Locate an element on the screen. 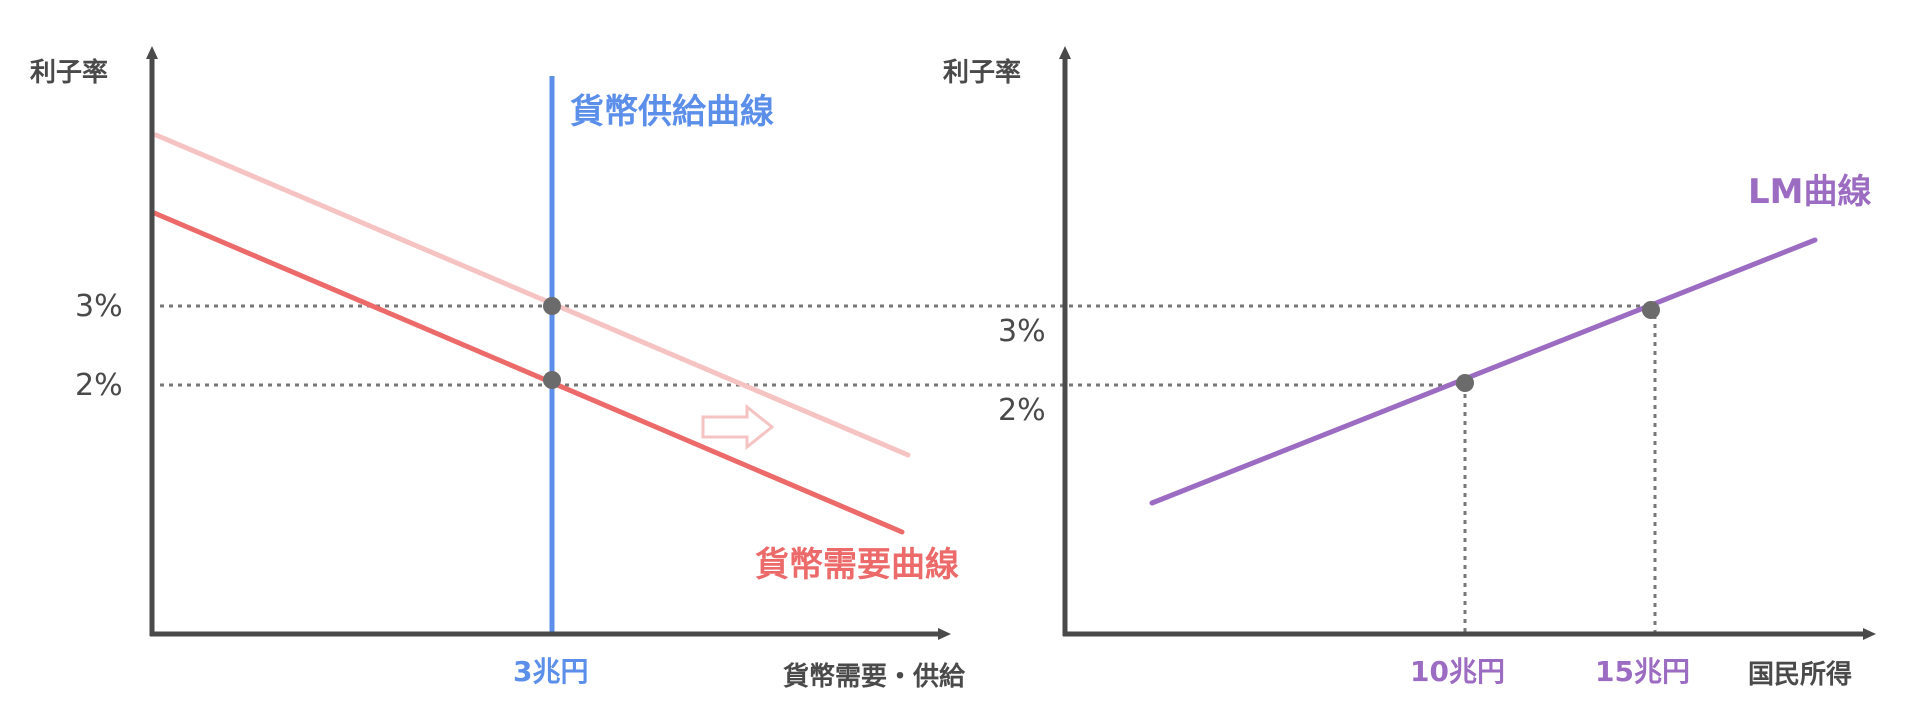  lm-curve-label: LM曲線 is located at coordinates (1810, 192).